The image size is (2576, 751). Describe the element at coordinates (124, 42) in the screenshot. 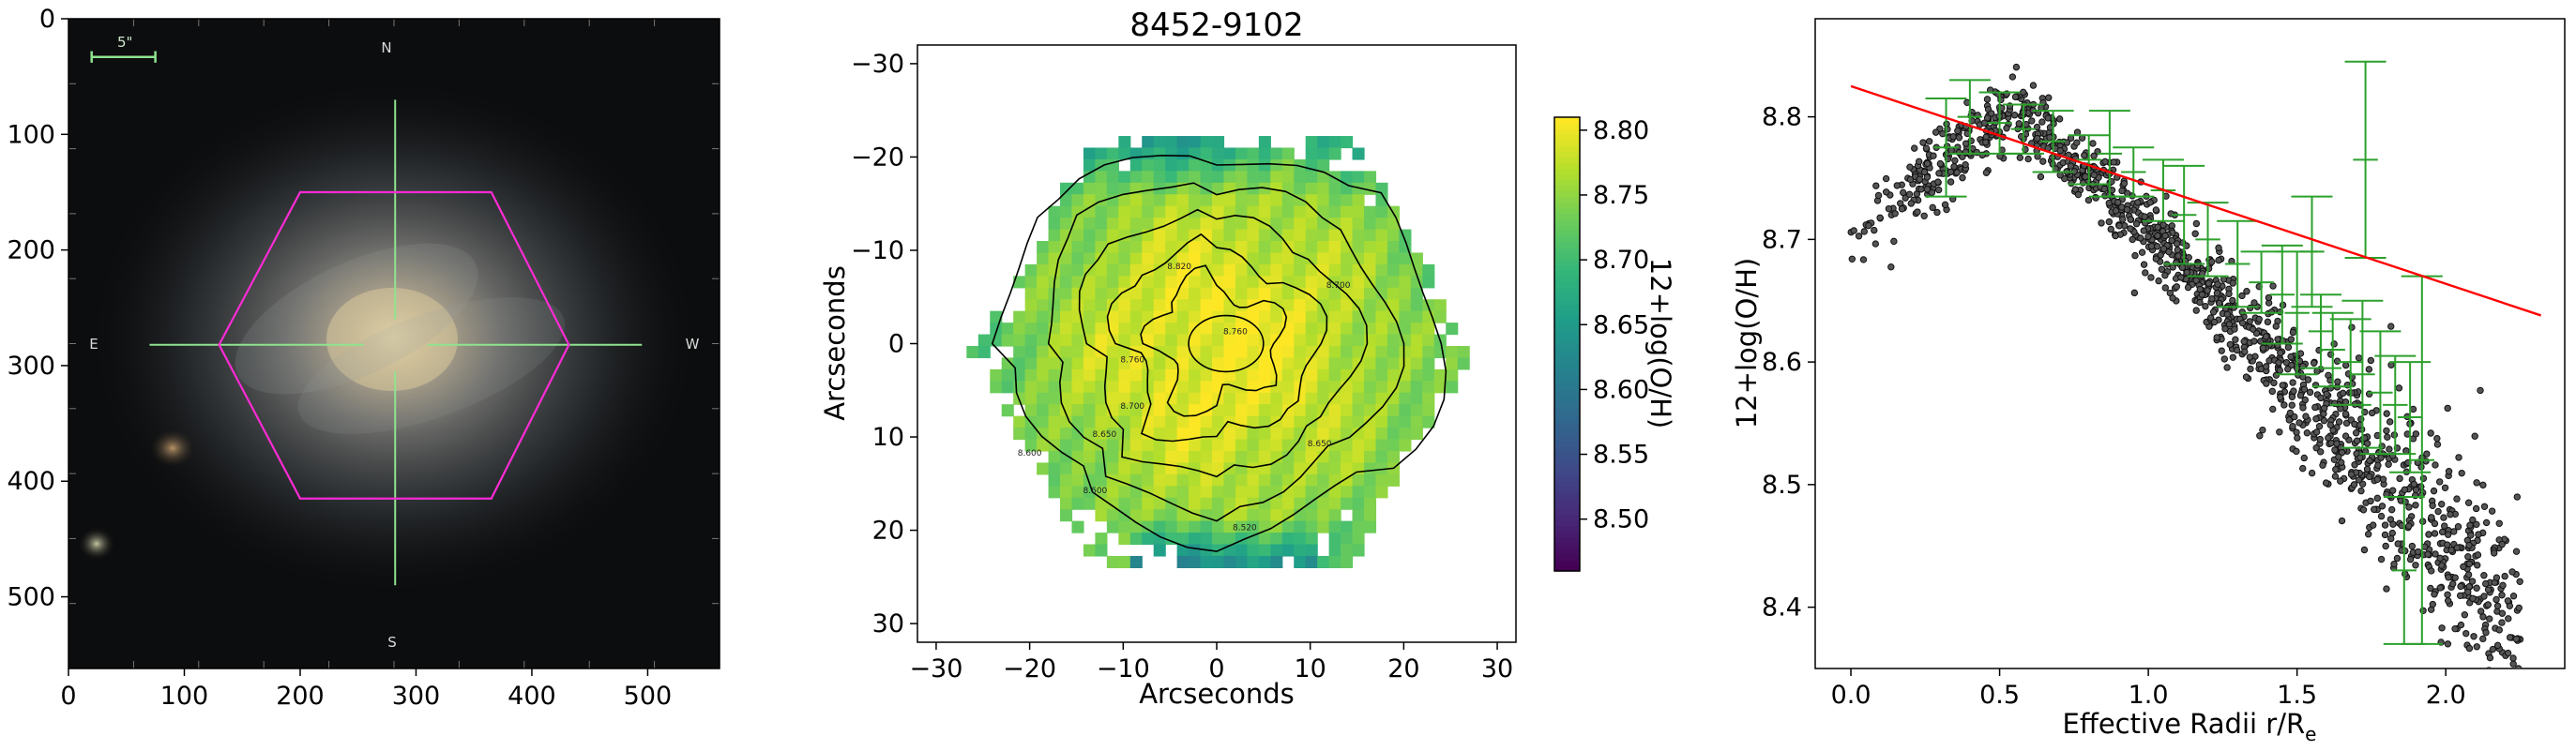

I see `scale-bar-label: 5"` at that location.